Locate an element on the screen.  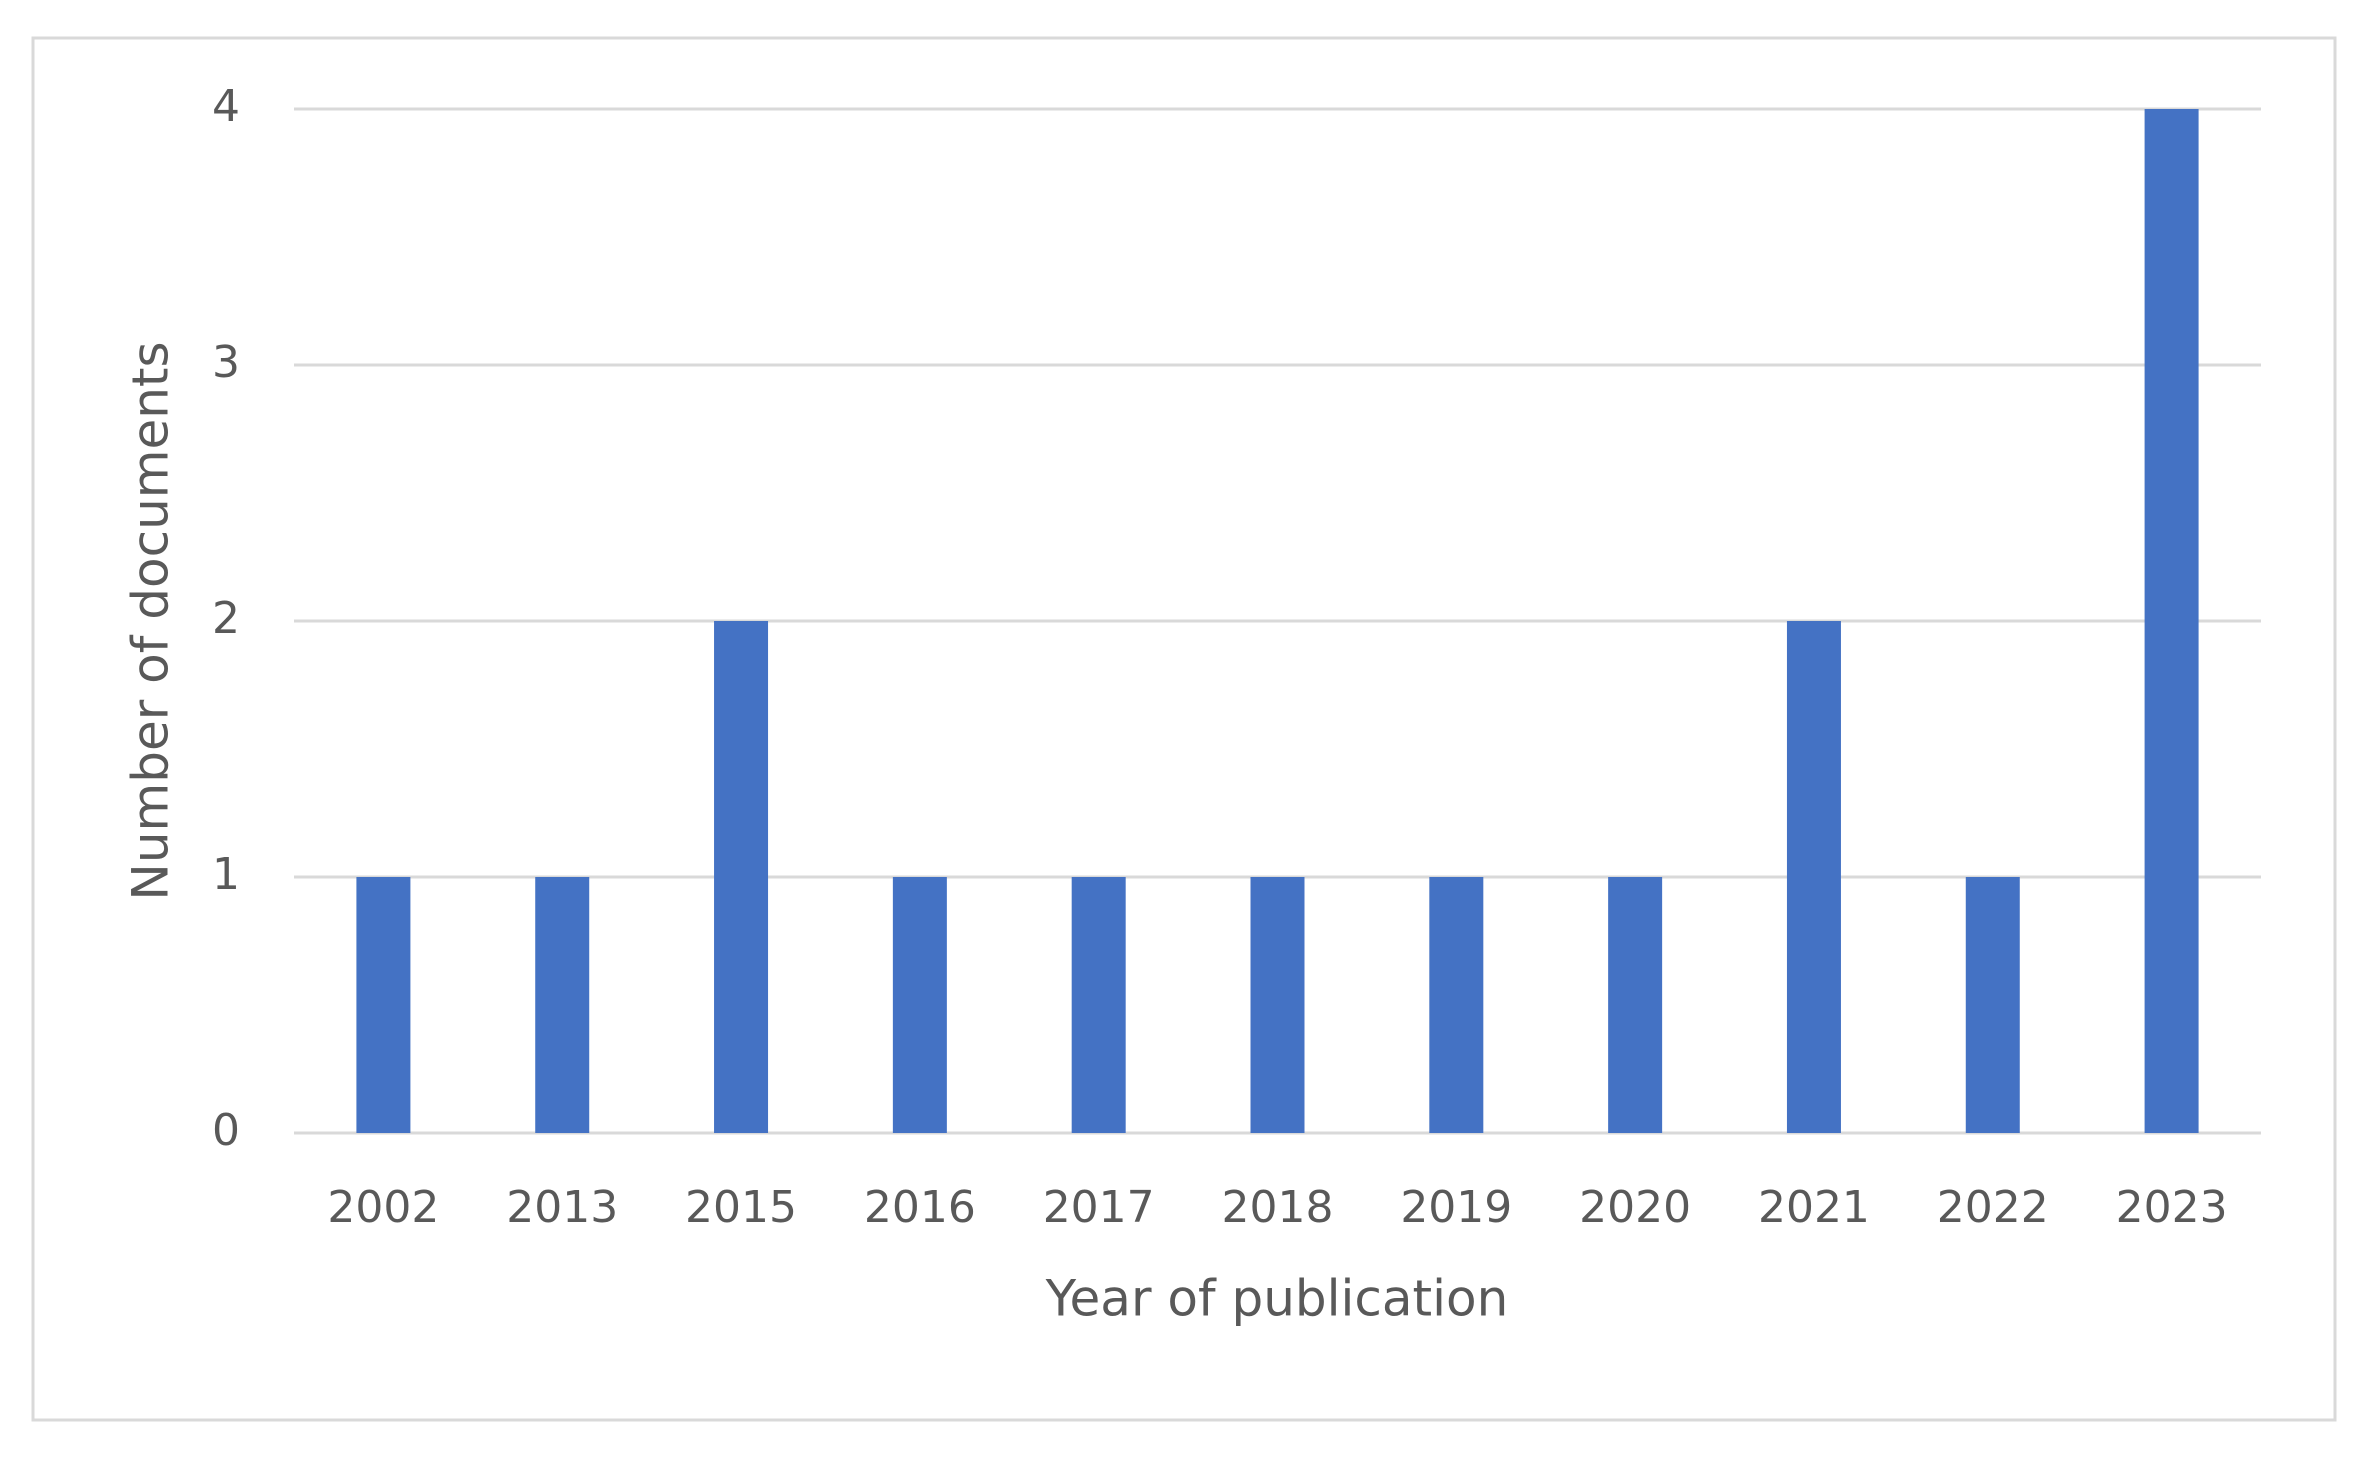
y-tick-label: 2 is located at coordinates (226, 618).